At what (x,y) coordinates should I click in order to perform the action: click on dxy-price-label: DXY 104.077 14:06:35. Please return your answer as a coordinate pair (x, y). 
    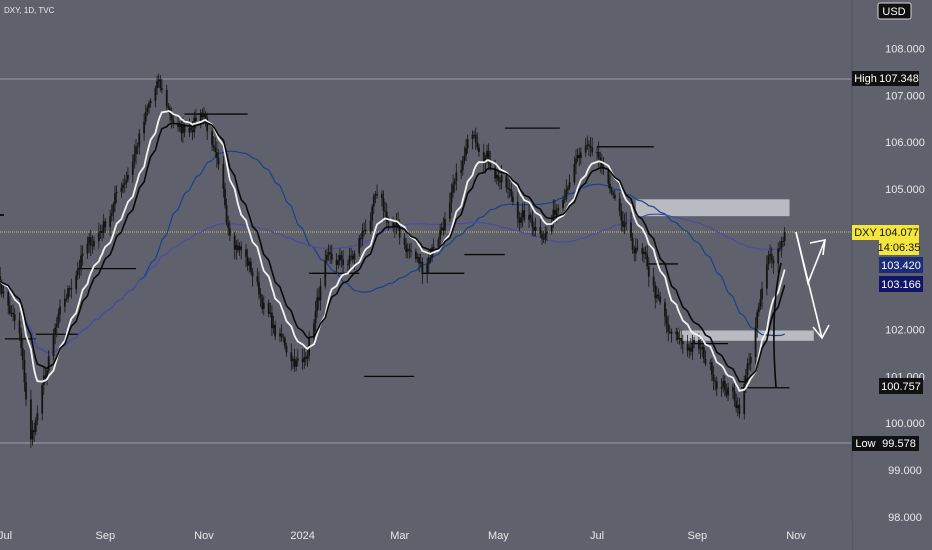
    Looking at the image, I should click on (886, 240).